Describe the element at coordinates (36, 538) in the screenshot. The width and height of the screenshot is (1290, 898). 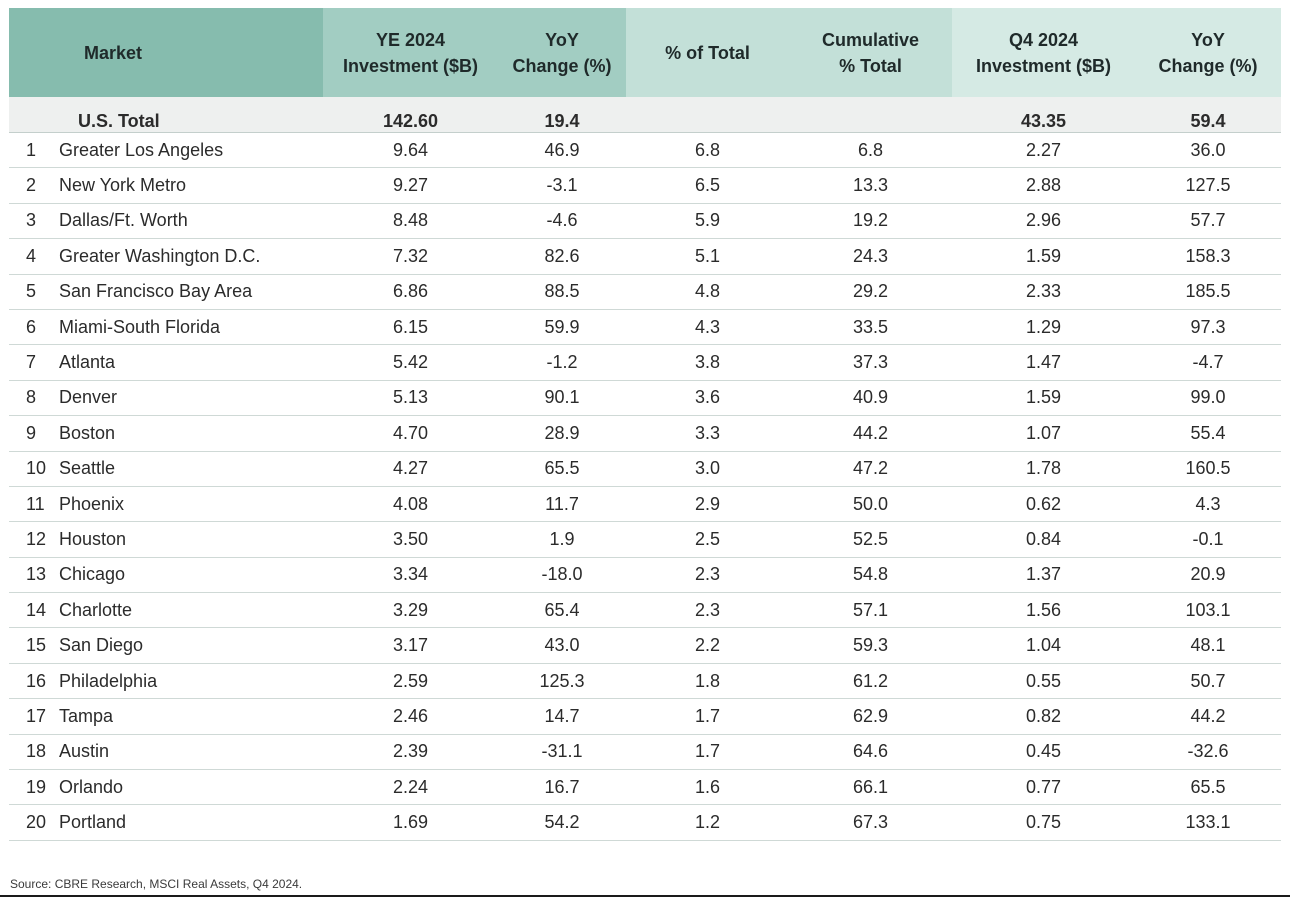
I see `cell-rank: 12` at that location.